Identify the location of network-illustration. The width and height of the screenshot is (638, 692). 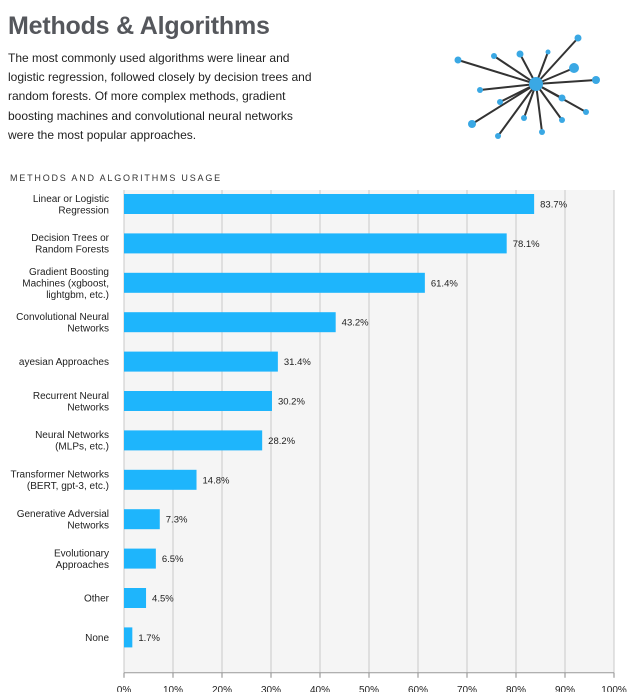
(527, 86).